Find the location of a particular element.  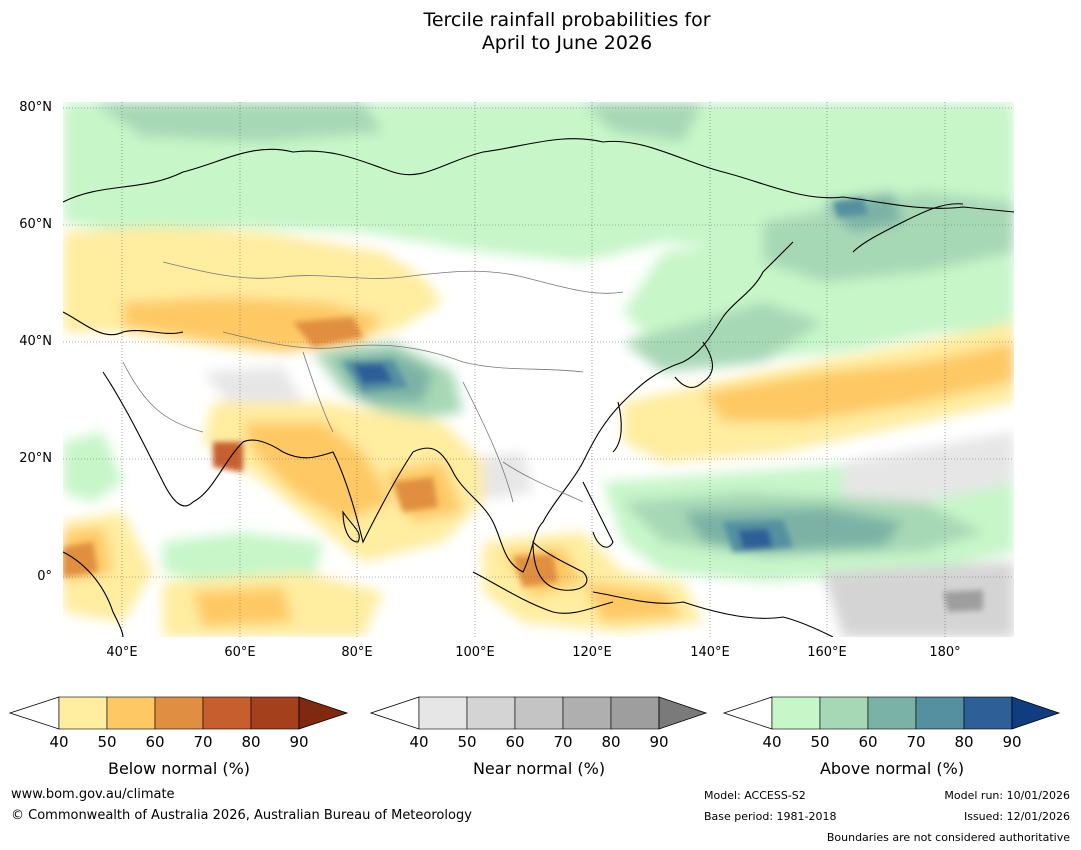

colorbar-near-tick: 70 is located at coordinates (563, 742).